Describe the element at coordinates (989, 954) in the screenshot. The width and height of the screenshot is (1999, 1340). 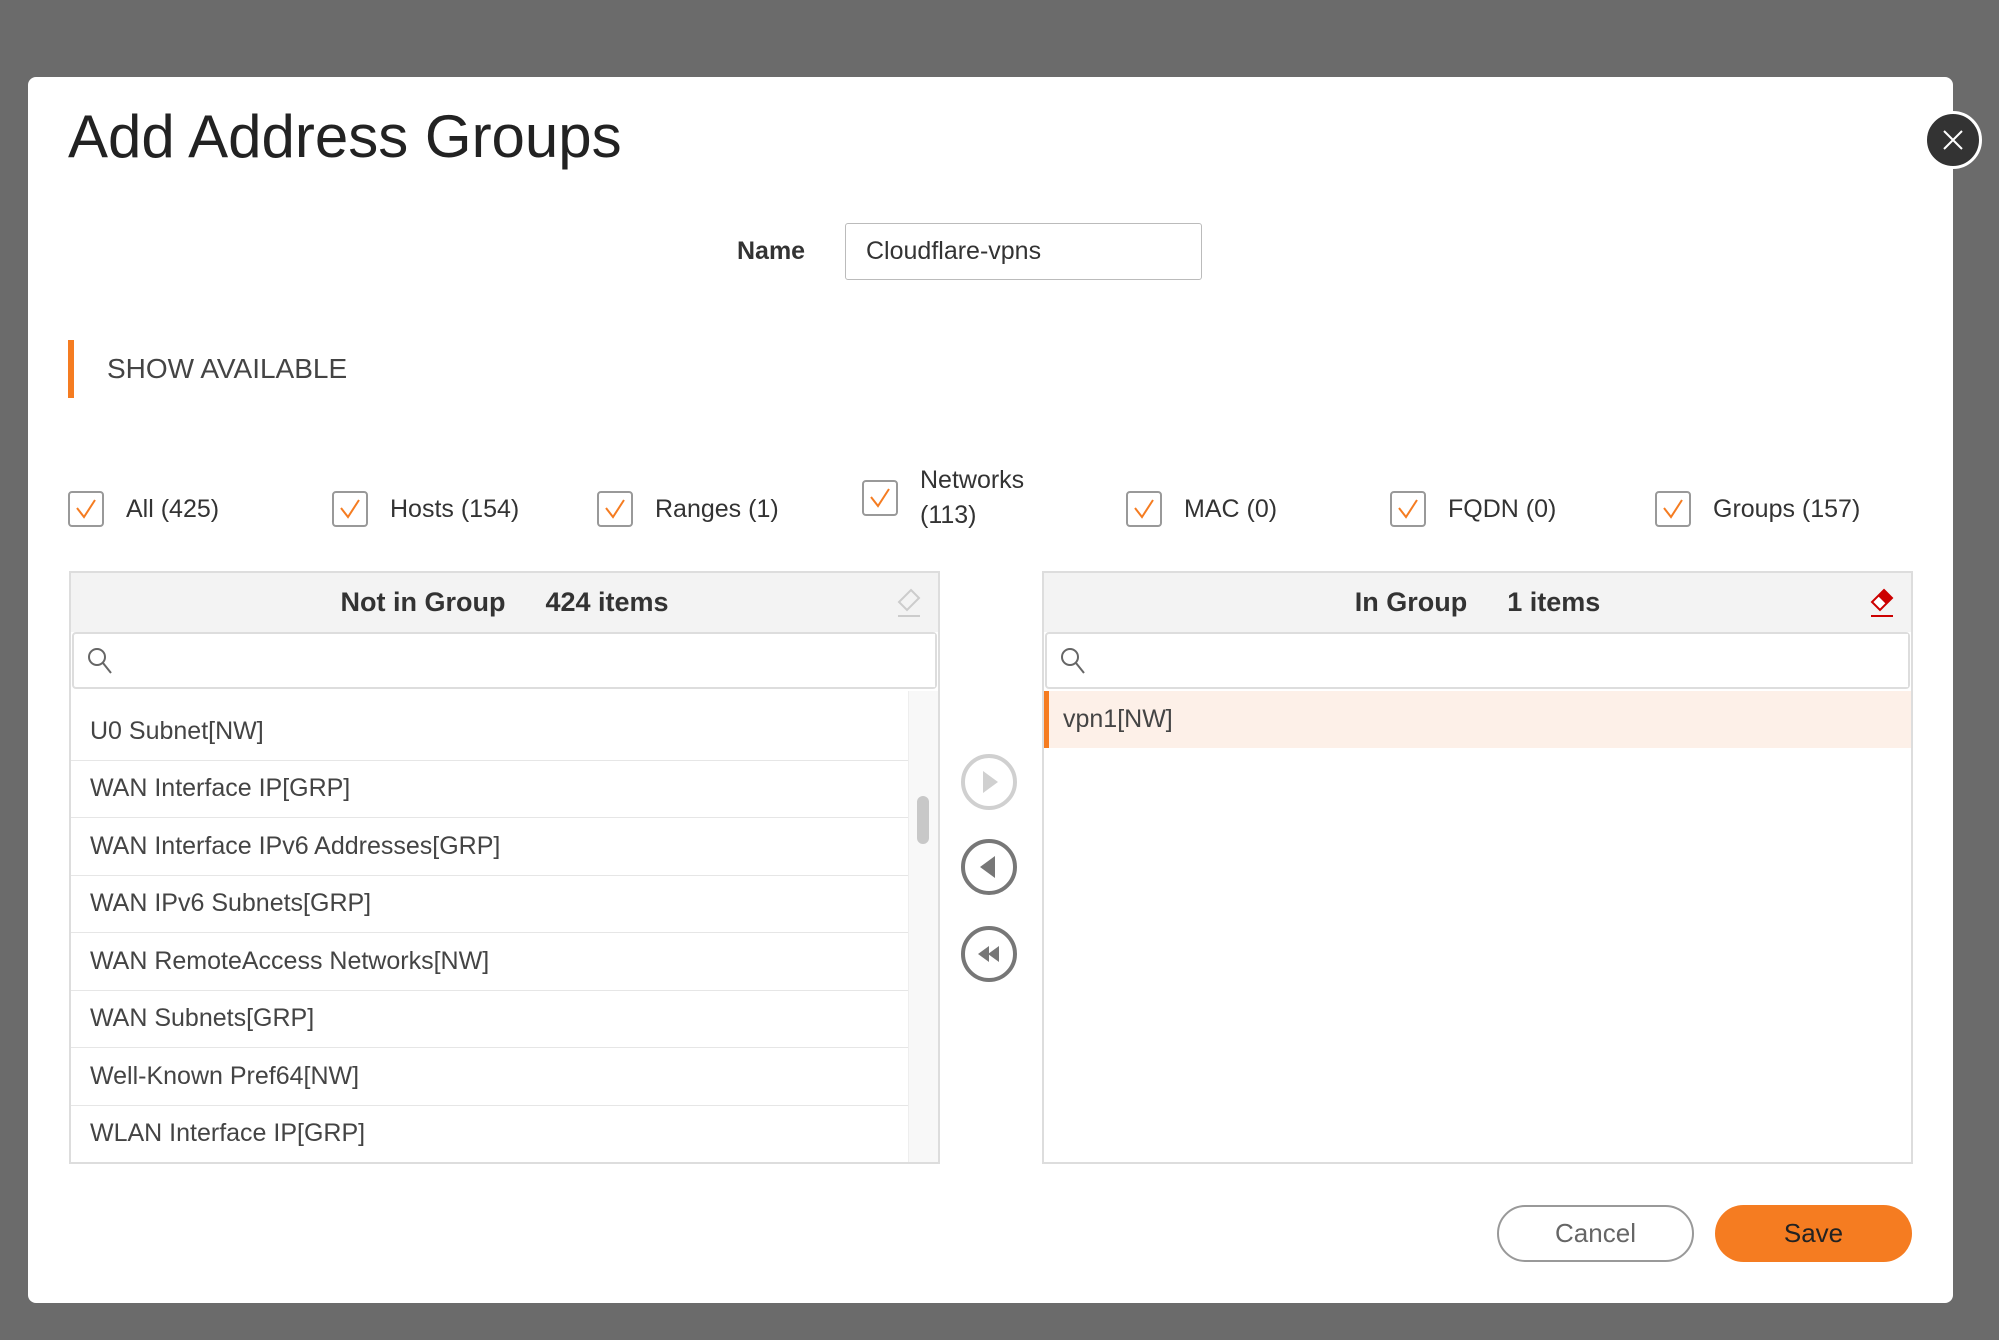
I see `remove-all-button` at that location.